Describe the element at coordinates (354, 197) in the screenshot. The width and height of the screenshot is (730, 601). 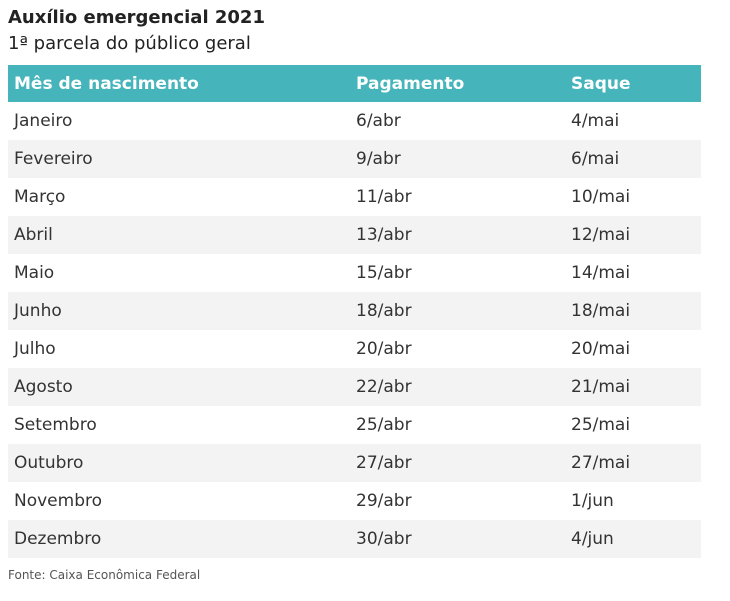
I see `table-row: Março 11/abr 10/mai` at that location.